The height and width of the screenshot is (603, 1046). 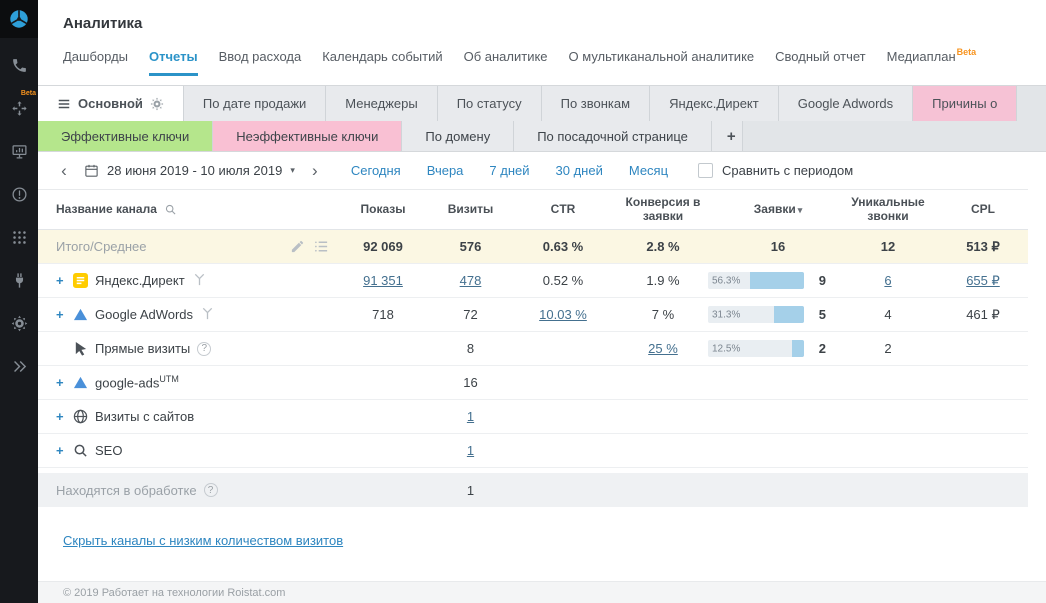 I want to click on settings-gear-icon, so click(x=19, y=323).